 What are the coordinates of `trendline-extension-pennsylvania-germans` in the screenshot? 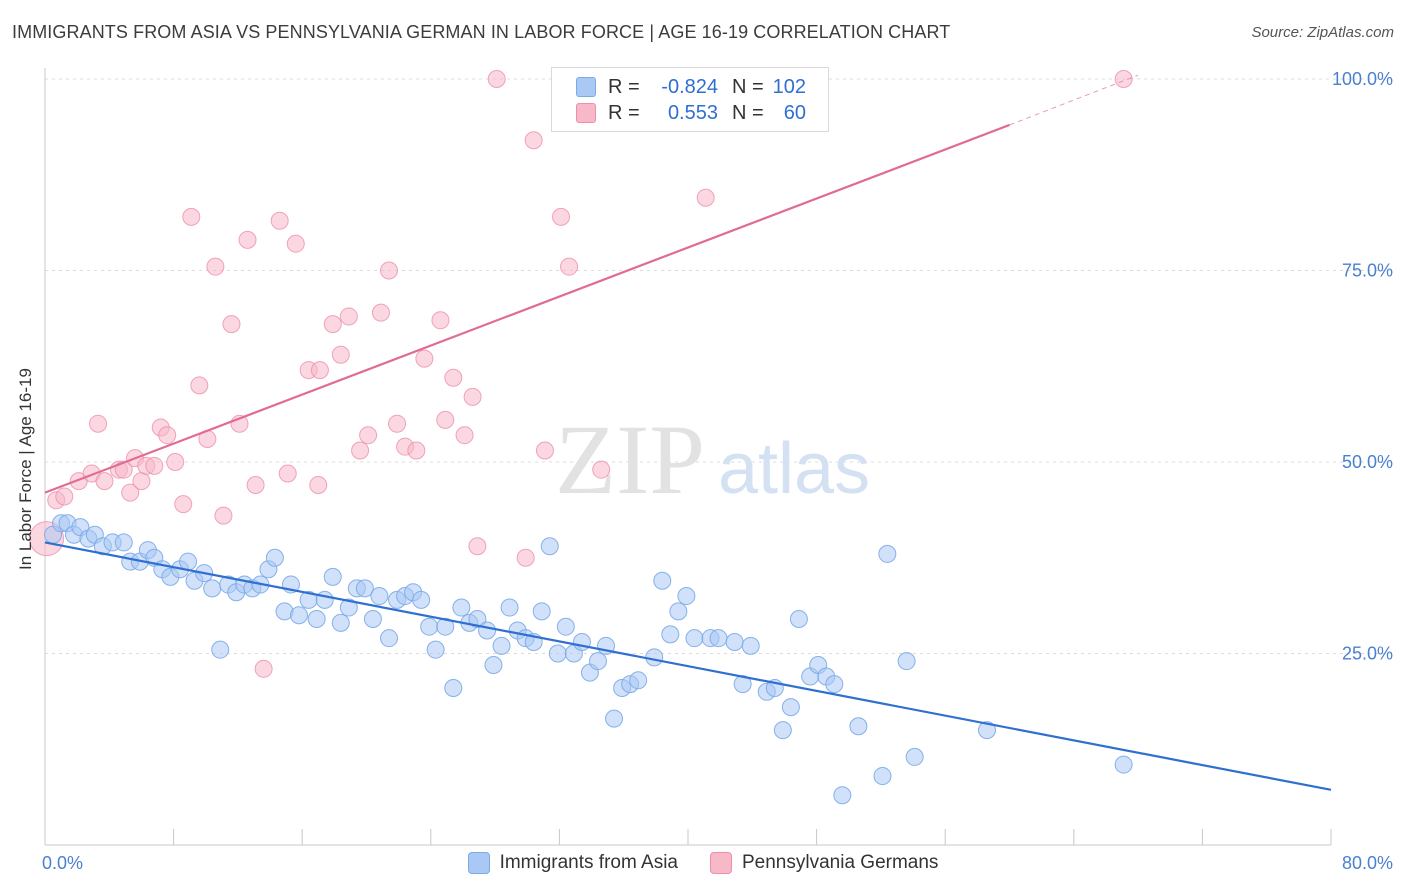 It's located at (1074, 100).